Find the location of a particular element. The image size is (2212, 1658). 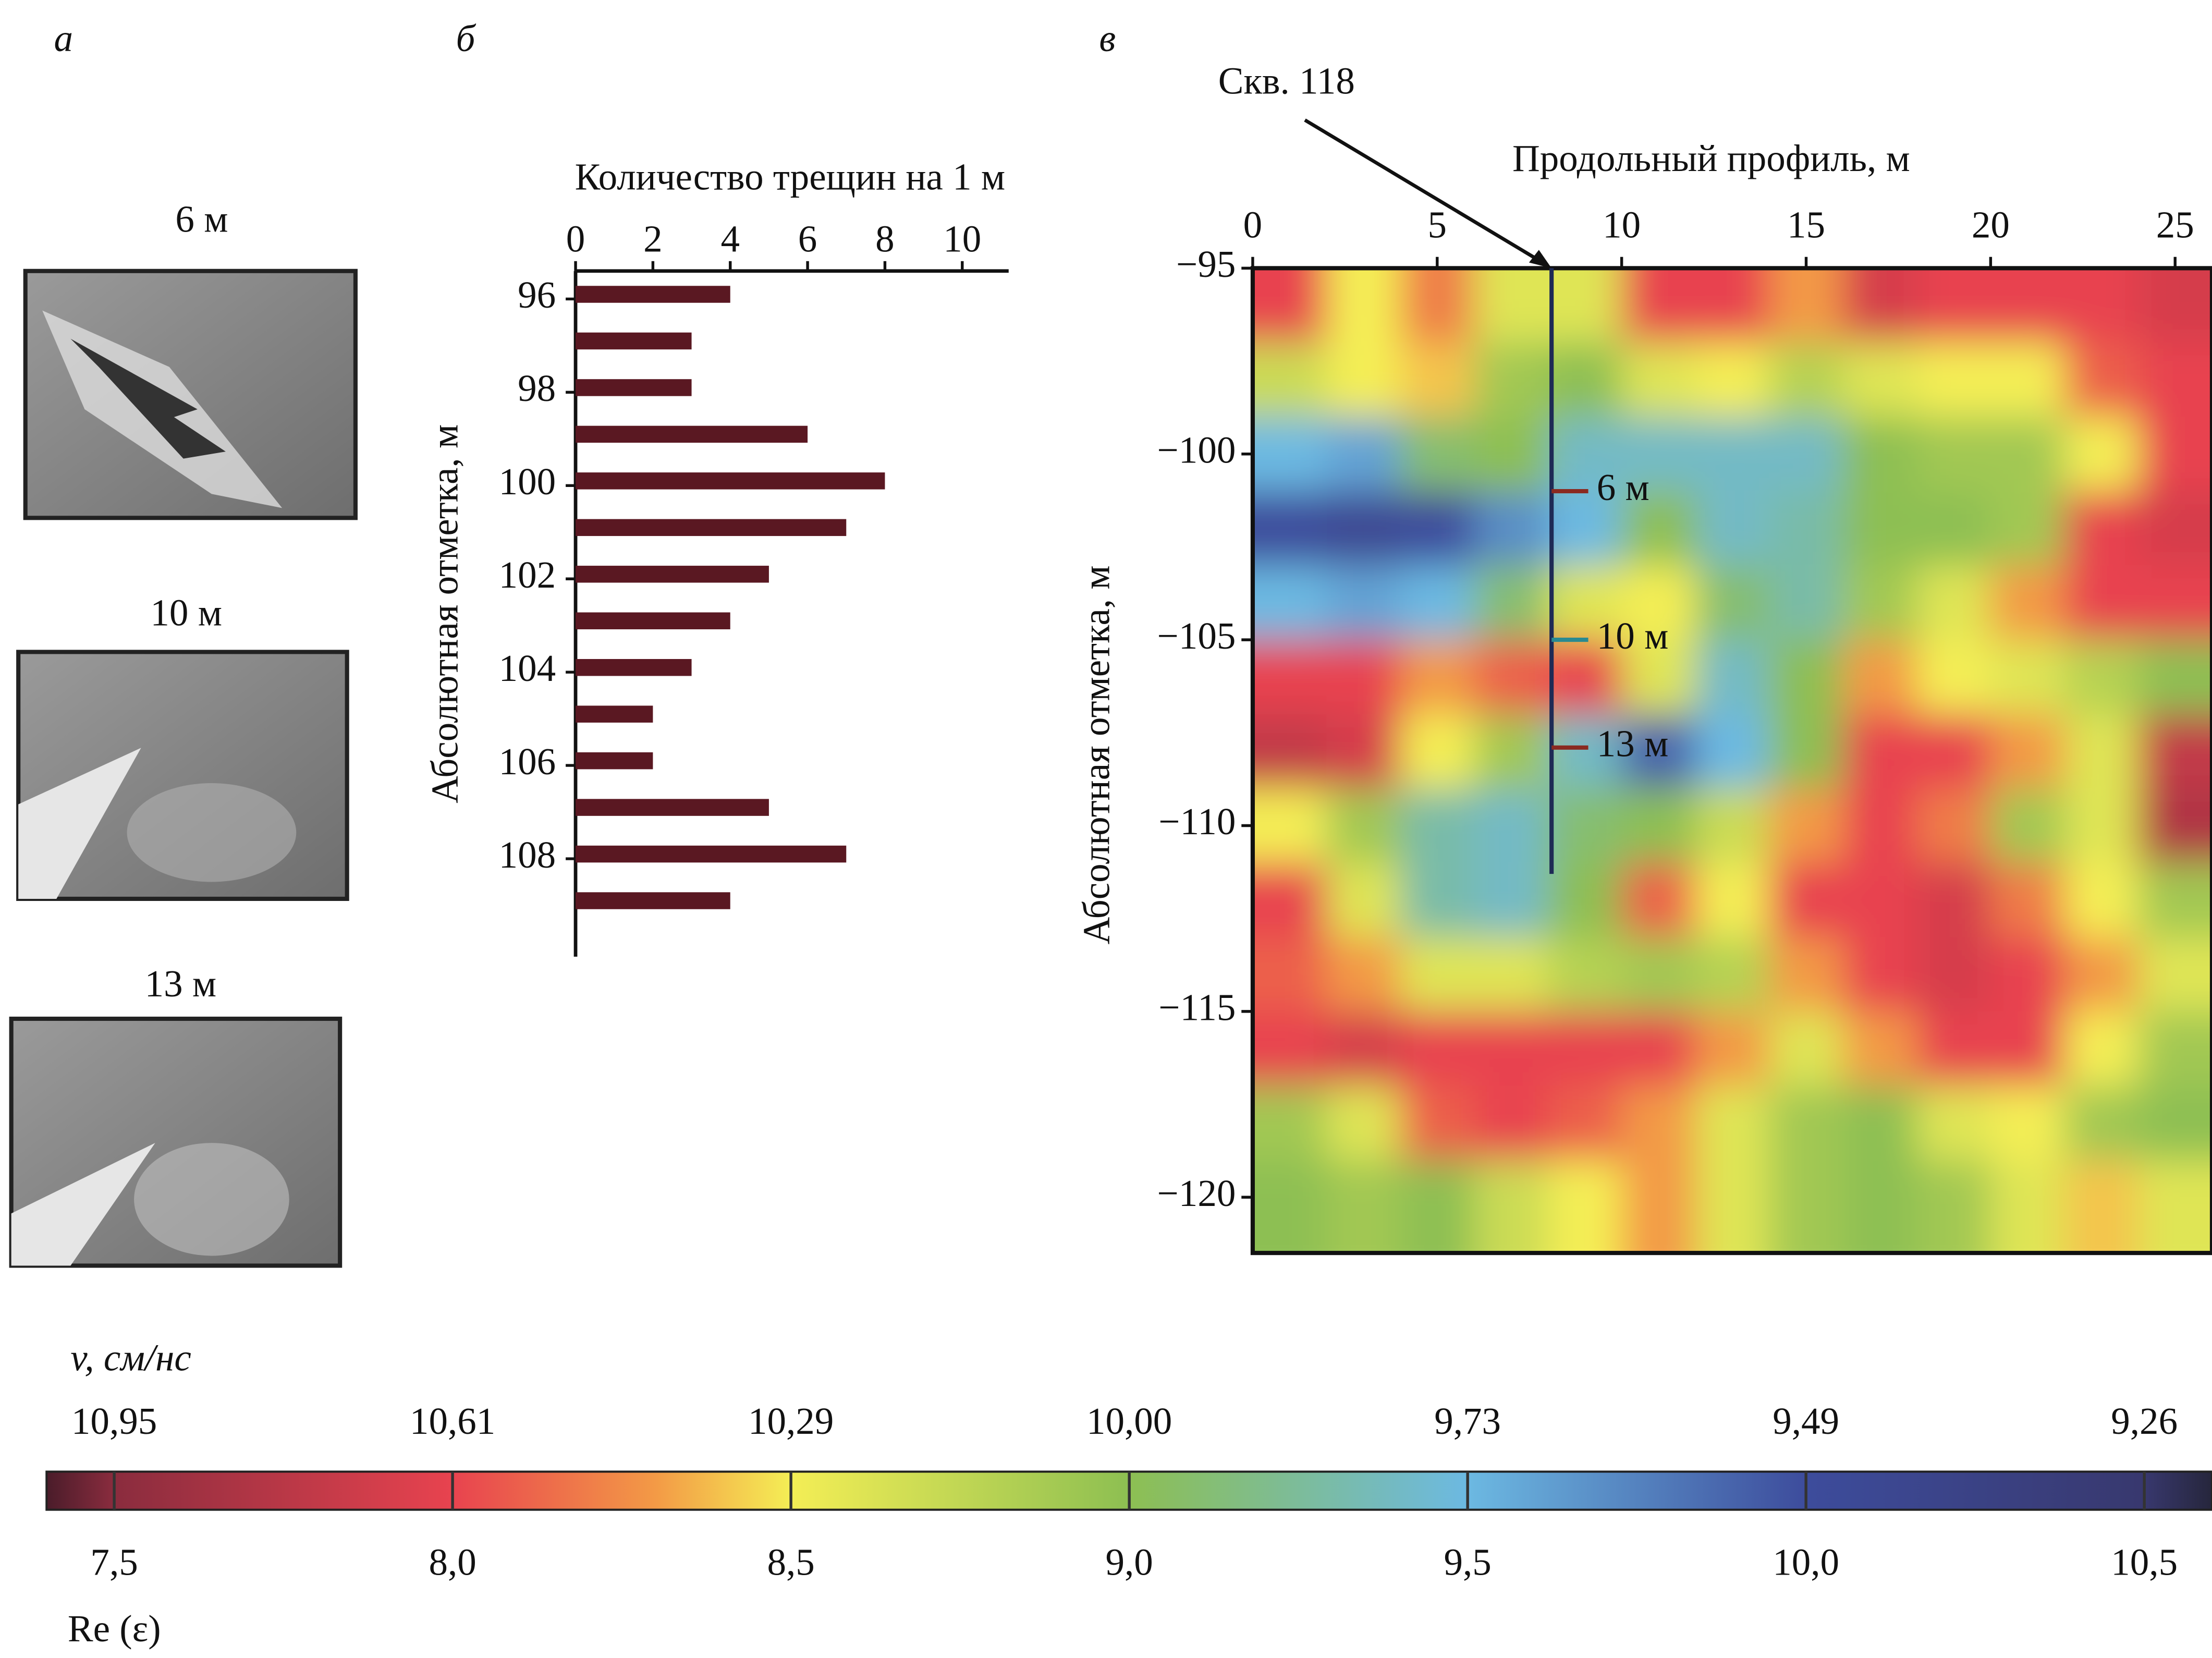

y-tick-label: 108 is located at coordinates (527, 855).